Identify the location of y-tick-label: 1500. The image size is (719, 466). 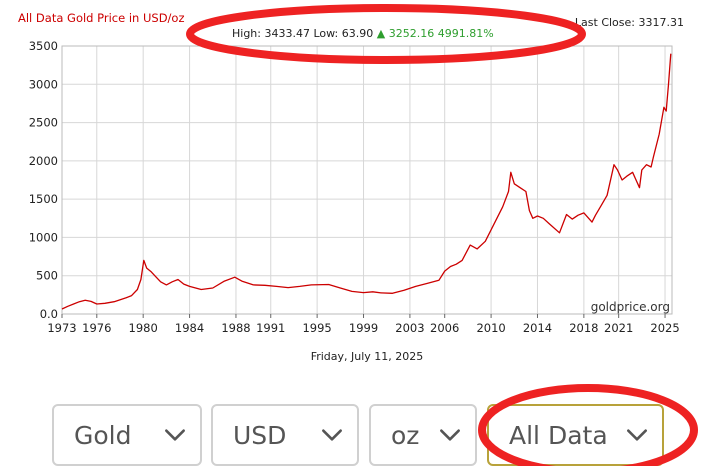
(43, 199).